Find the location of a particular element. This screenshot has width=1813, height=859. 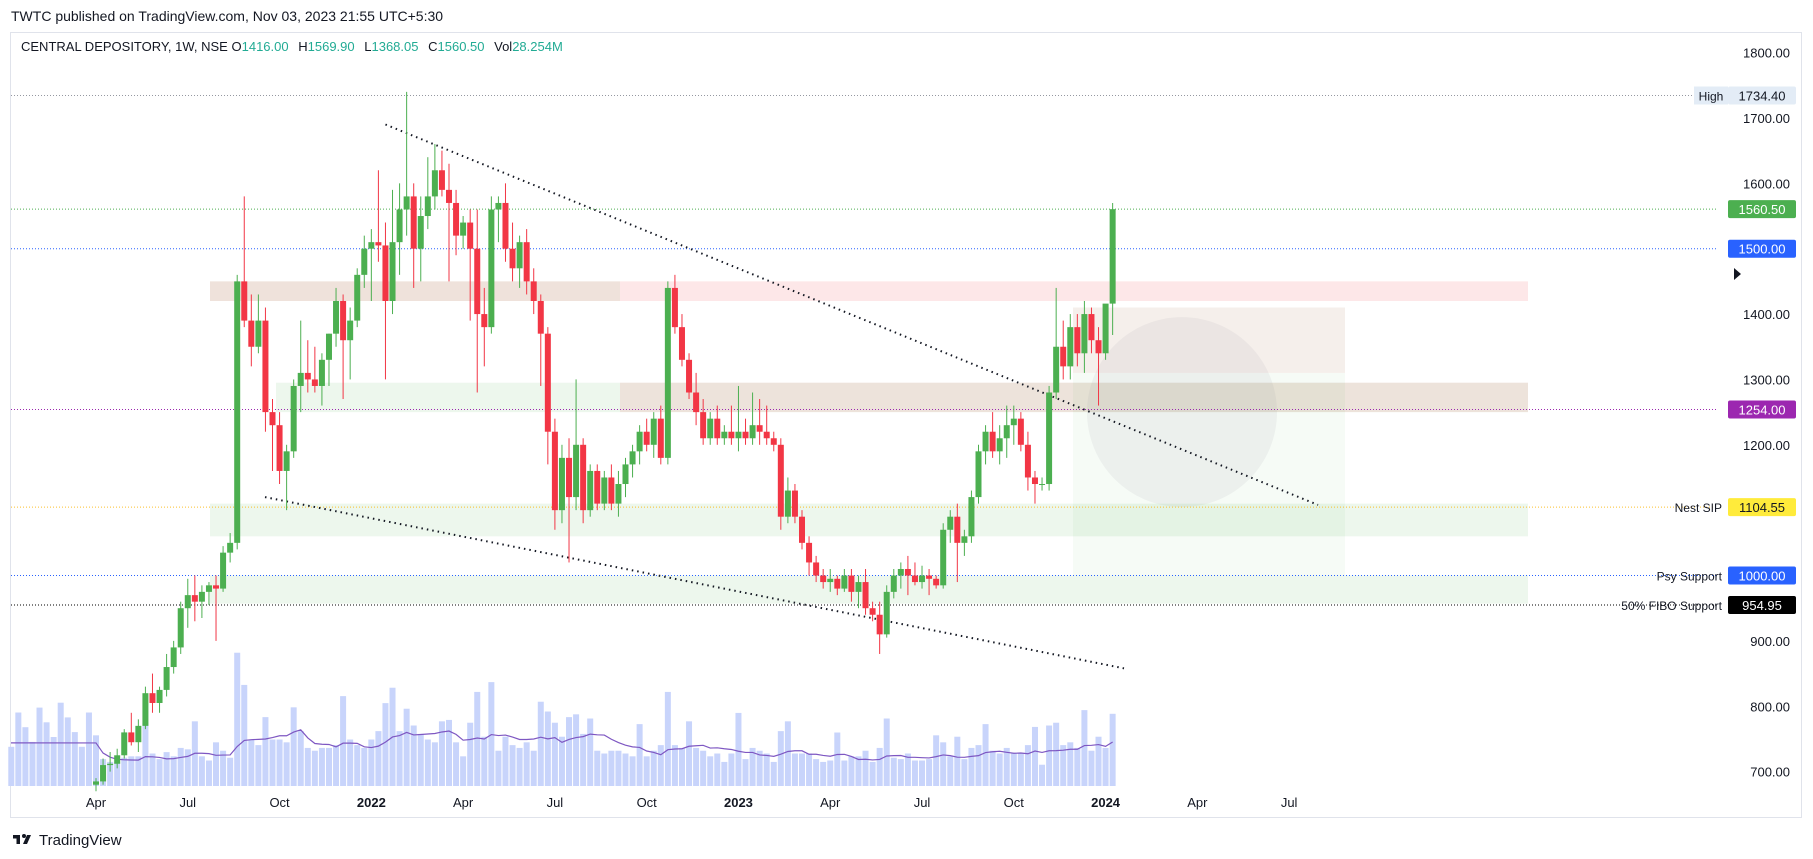

axis-cursor-icon is located at coordinates (1737, 274).